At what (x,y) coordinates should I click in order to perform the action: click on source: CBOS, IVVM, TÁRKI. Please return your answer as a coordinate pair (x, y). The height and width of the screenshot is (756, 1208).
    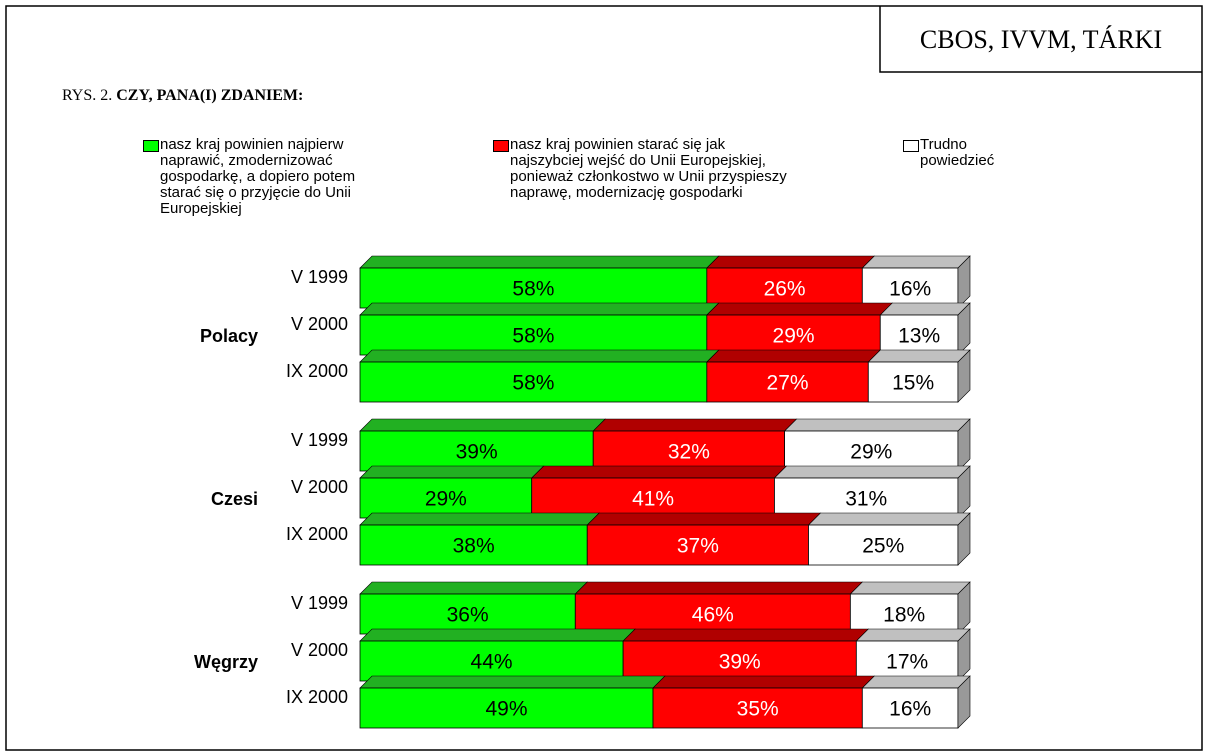
    Looking at the image, I should click on (1041, 39).